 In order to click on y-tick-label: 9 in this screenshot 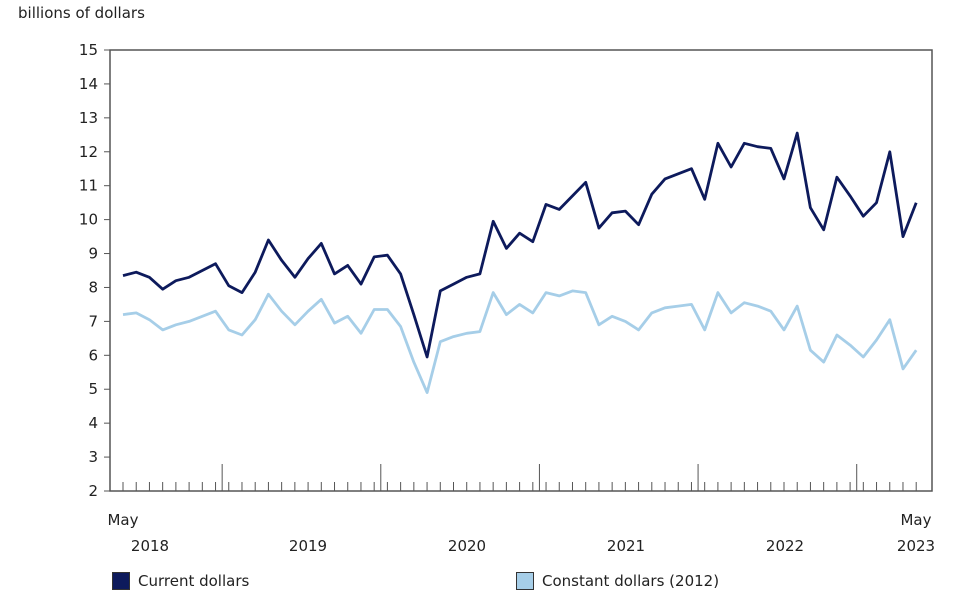, I will do `click(93, 254)`.